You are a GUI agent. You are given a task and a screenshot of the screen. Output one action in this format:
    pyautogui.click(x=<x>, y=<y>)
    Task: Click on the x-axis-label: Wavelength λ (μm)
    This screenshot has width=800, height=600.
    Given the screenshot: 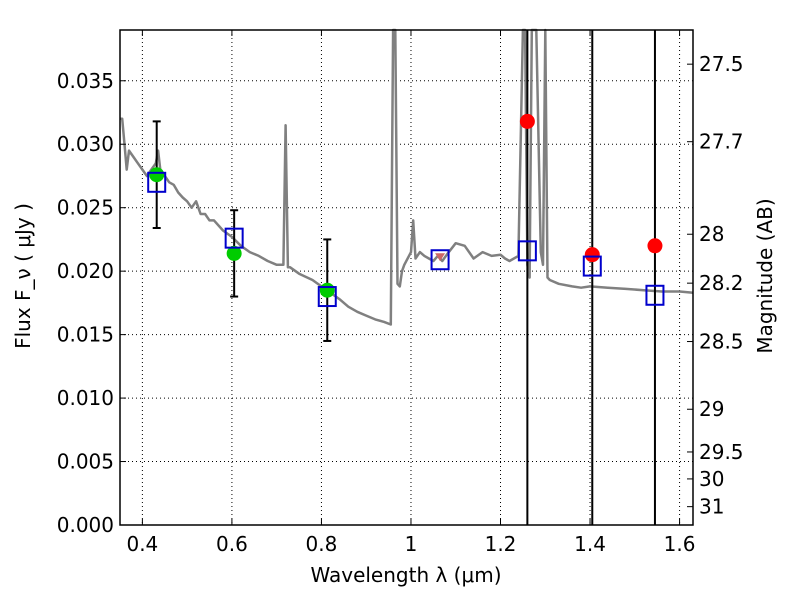 What is the action you would take?
    pyautogui.click(x=405, y=575)
    